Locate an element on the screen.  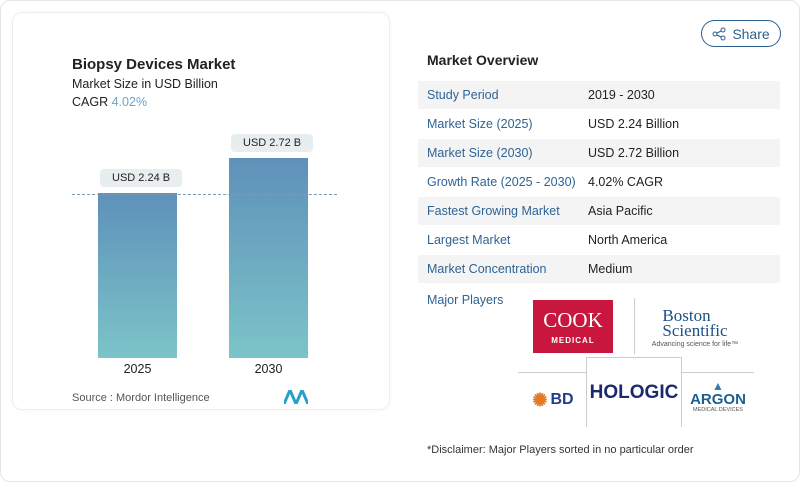
argon-logo: ▲ ARGON MEDICAL DEVICES is located at coordinates (718, 396).